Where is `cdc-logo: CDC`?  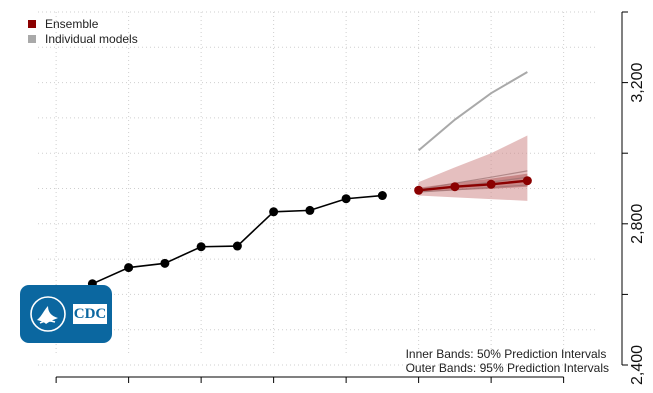
cdc-logo: CDC is located at coordinates (66, 314).